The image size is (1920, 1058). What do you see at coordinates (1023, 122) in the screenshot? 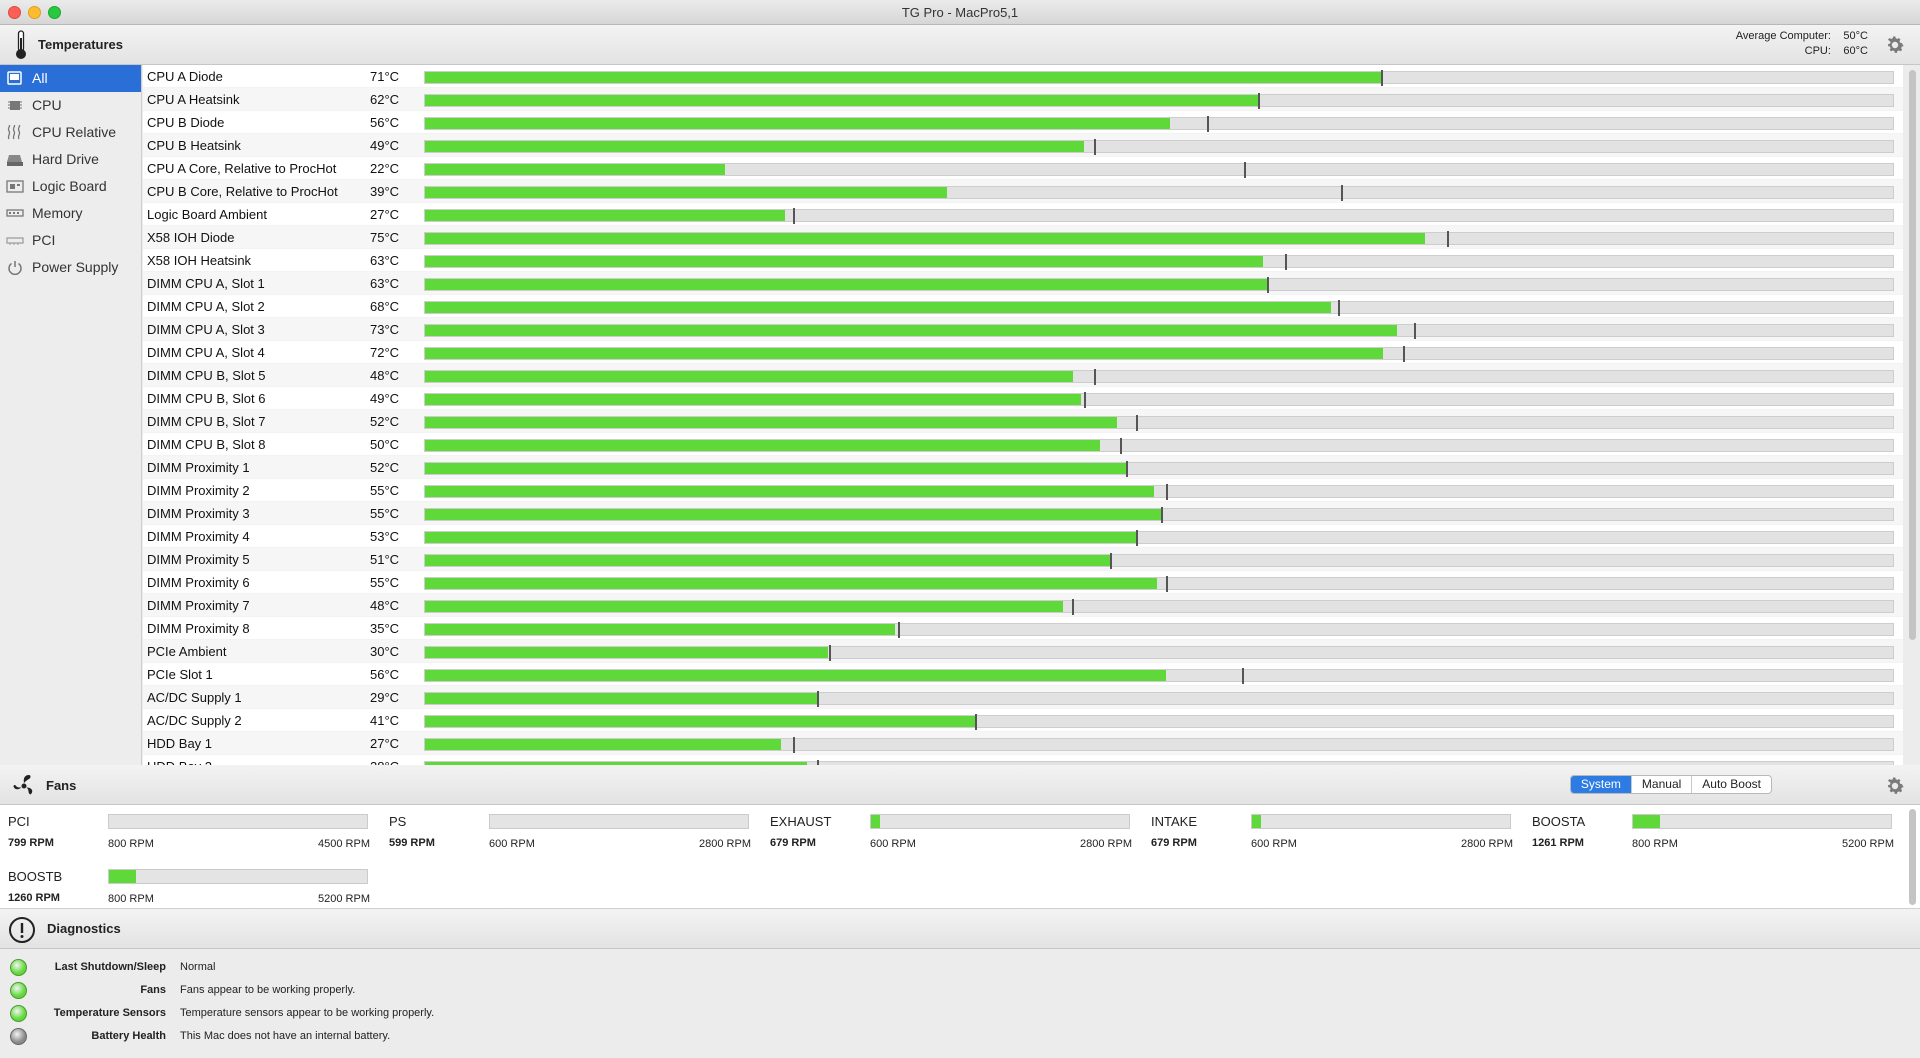
I see `sensor-row: CPU B Diode 56°C` at bounding box center [1023, 122].